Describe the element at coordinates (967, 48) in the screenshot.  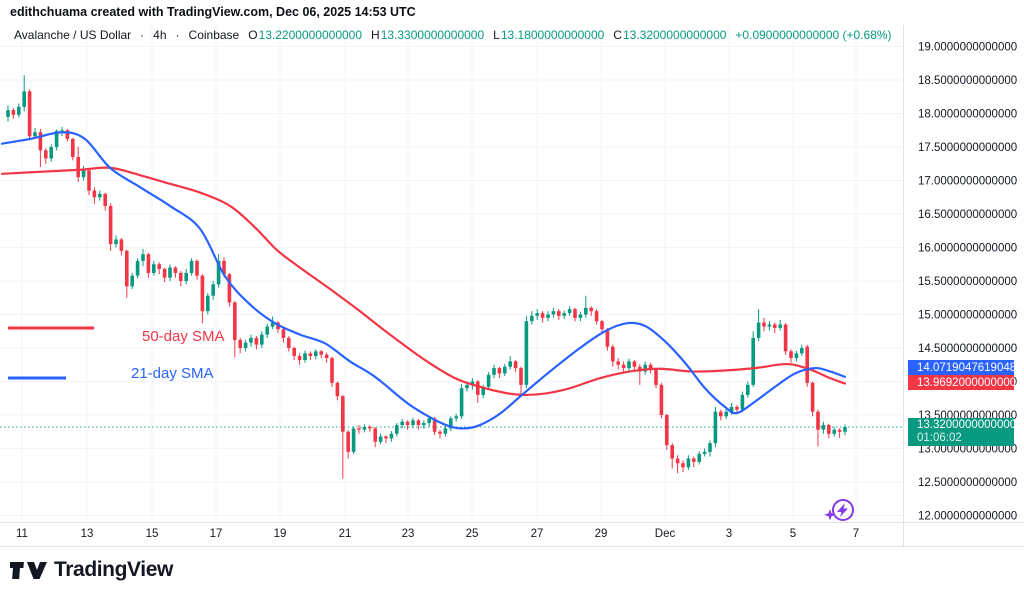
I see `y-axis-label: 19.0000000000000` at that location.